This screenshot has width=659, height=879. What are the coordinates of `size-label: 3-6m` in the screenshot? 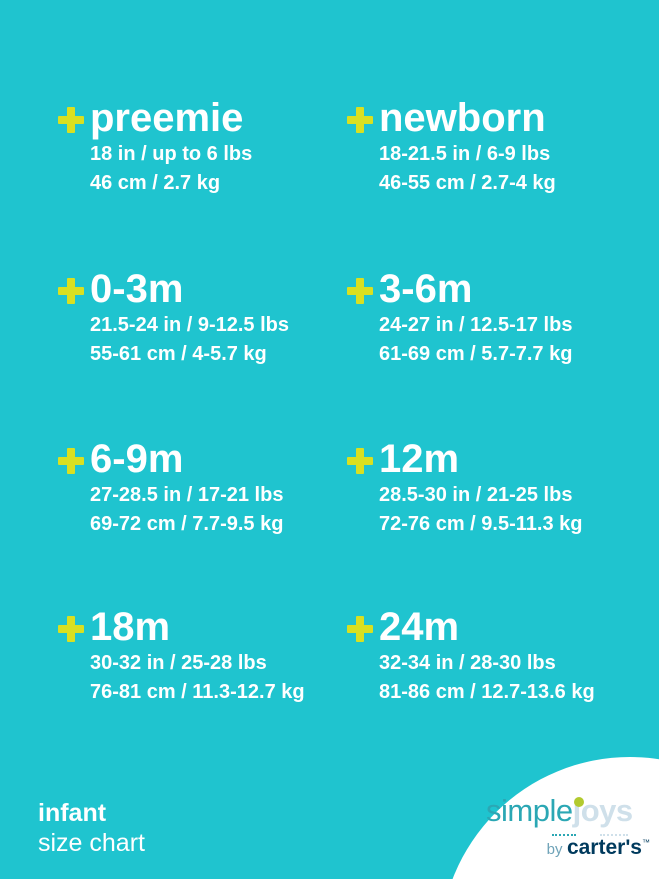 It's located at (426, 289).